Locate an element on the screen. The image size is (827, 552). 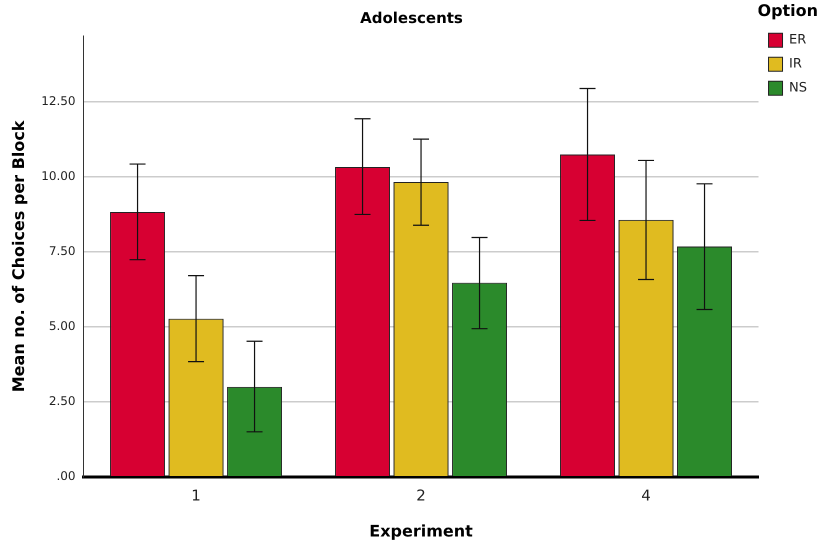
x-tick-label: 4 is located at coordinates (646, 495).